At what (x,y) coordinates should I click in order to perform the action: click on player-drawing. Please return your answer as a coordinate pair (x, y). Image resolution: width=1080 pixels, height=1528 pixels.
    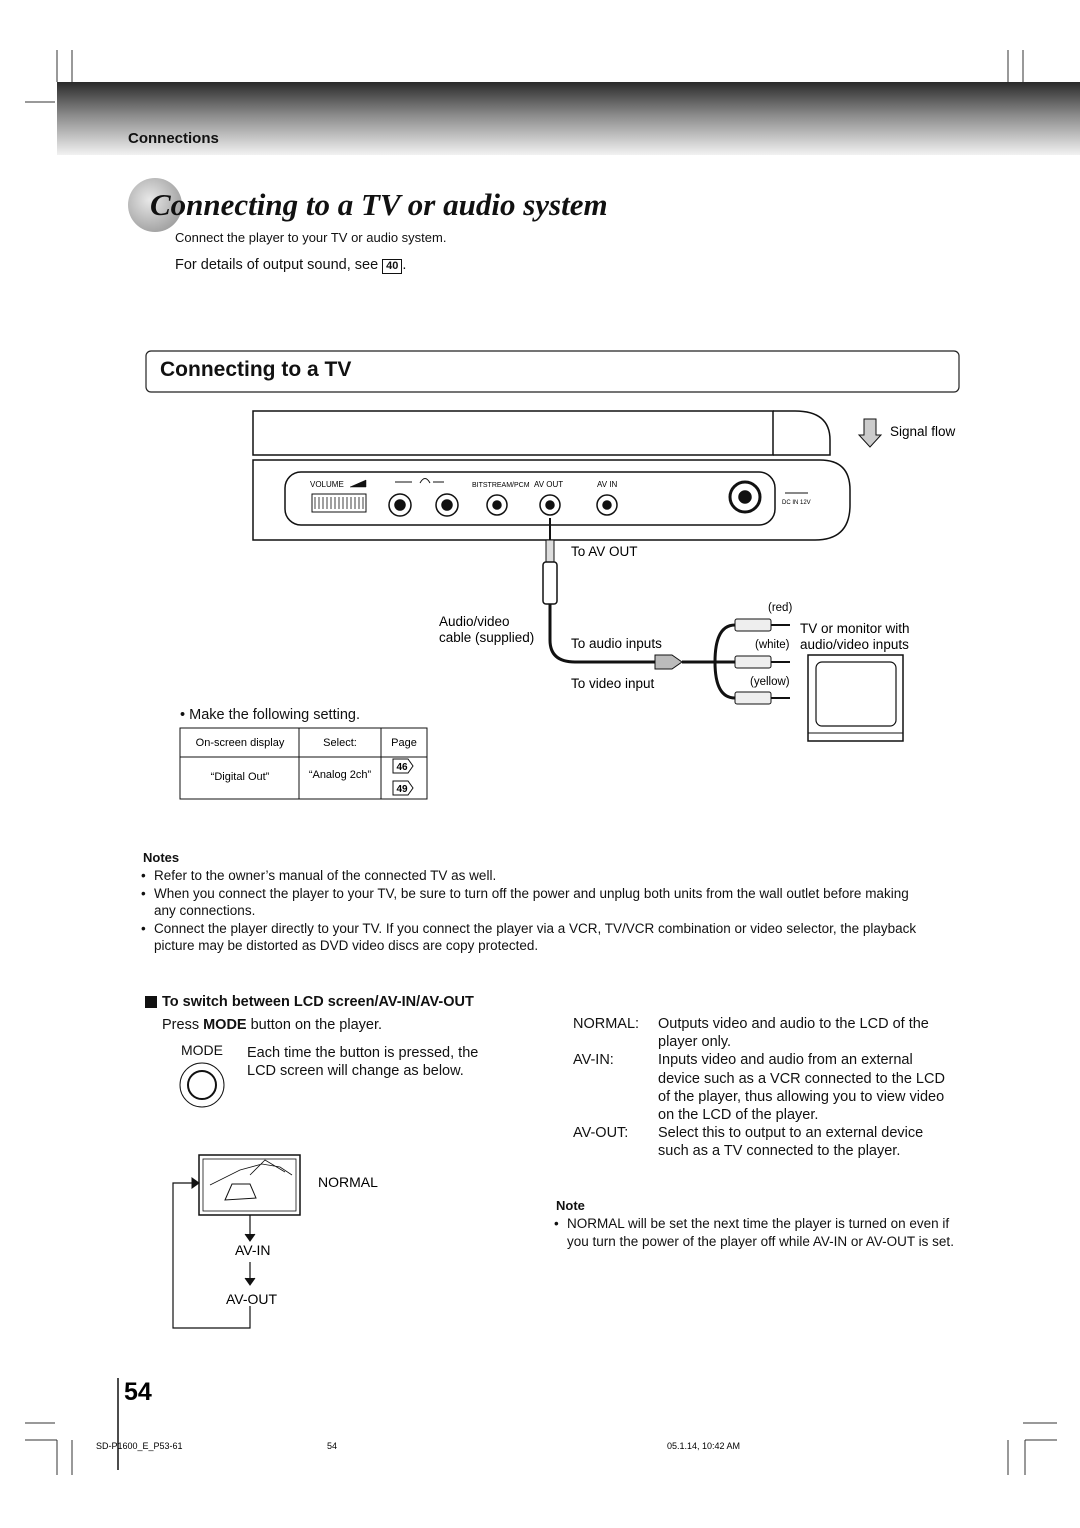
    Looking at the image, I should click on (551, 475).